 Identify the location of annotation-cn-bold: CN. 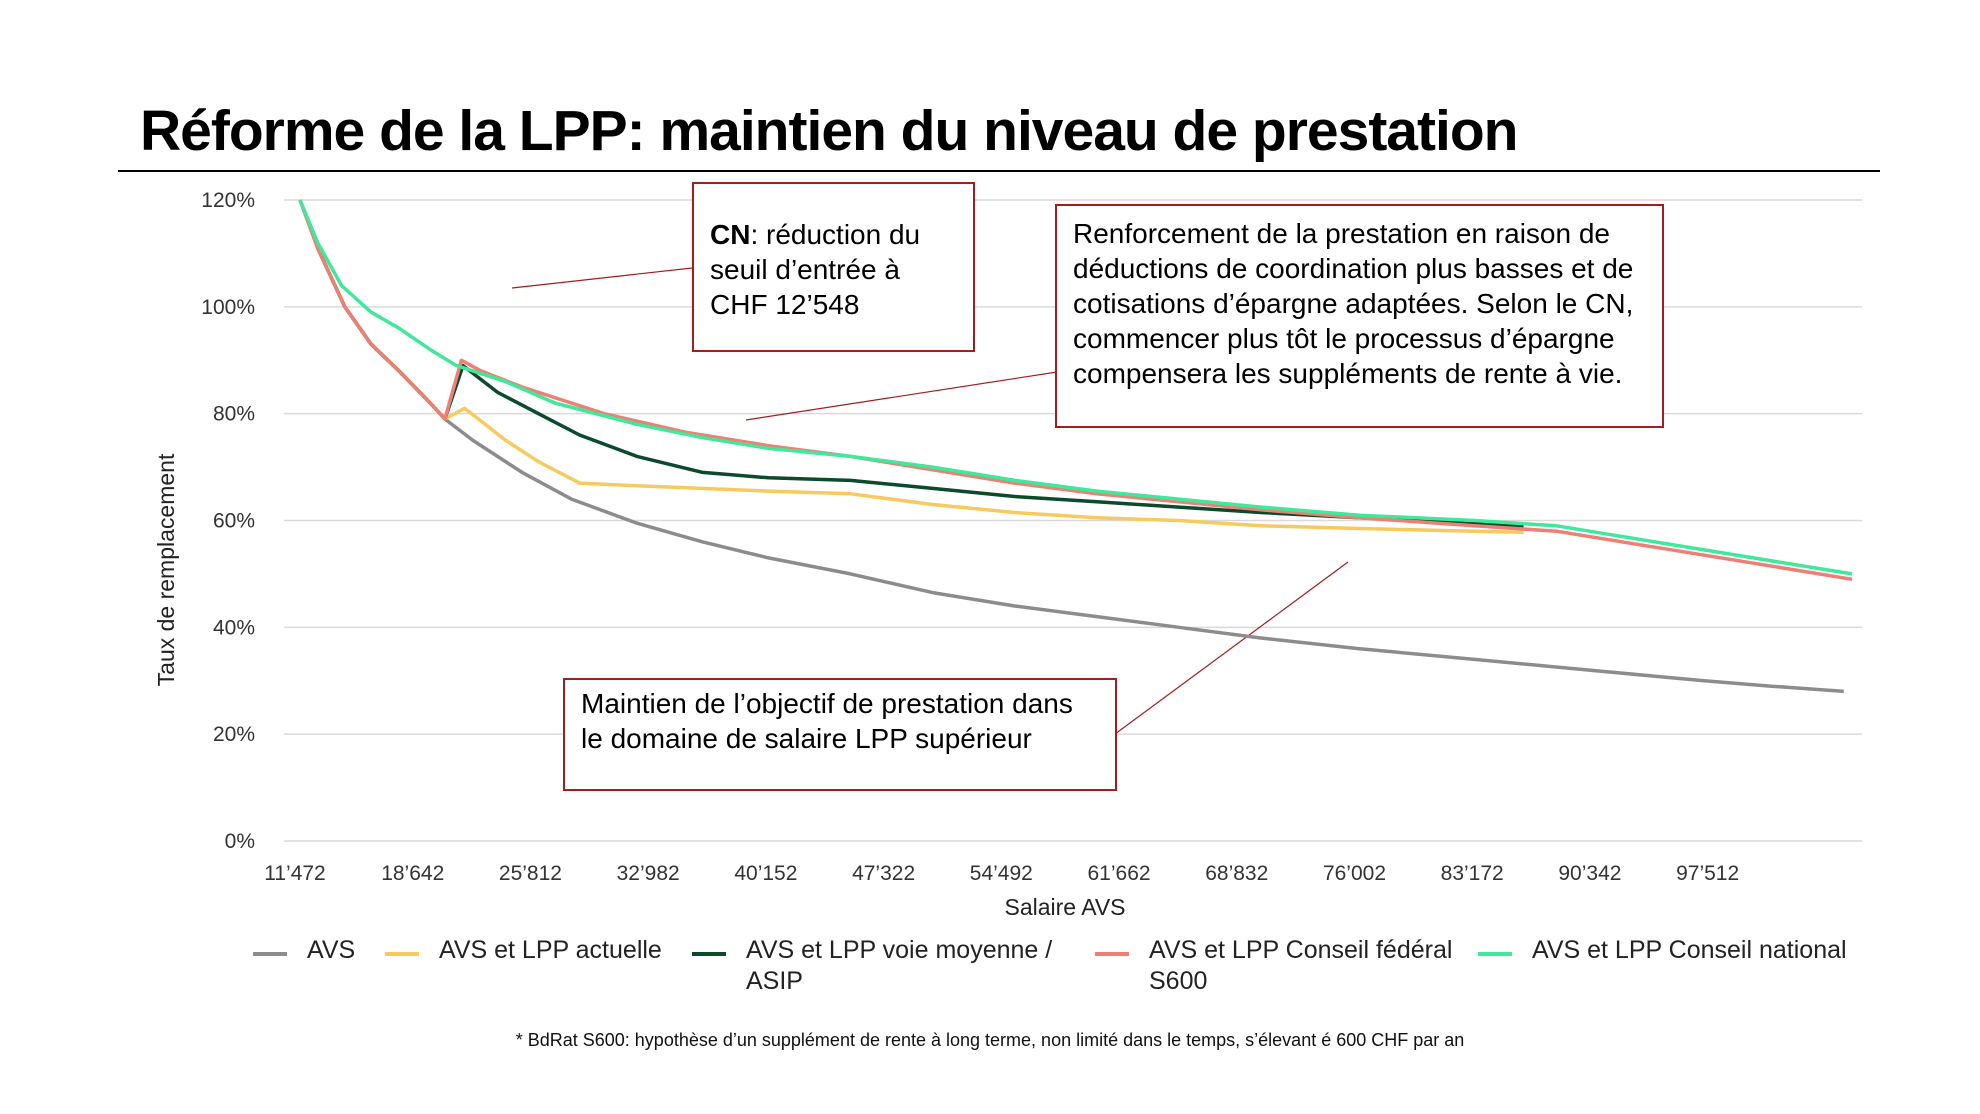
(730, 234).